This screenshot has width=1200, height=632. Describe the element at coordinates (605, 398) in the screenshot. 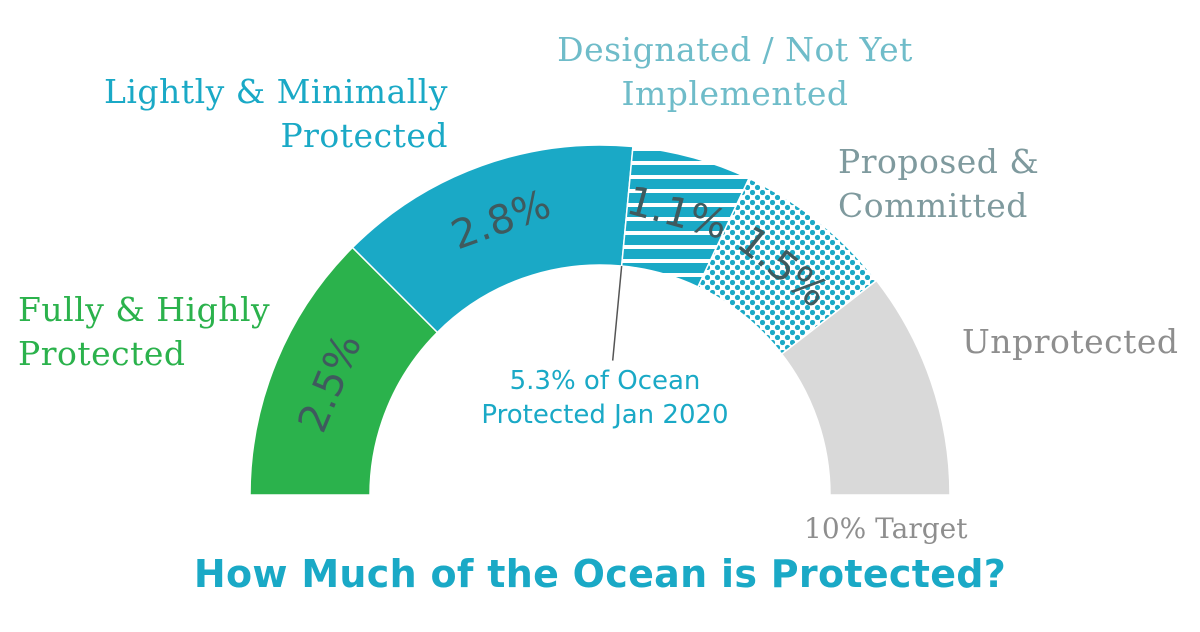

I see `center-note: 5.3% of Ocean Protected Jan 2020` at that location.